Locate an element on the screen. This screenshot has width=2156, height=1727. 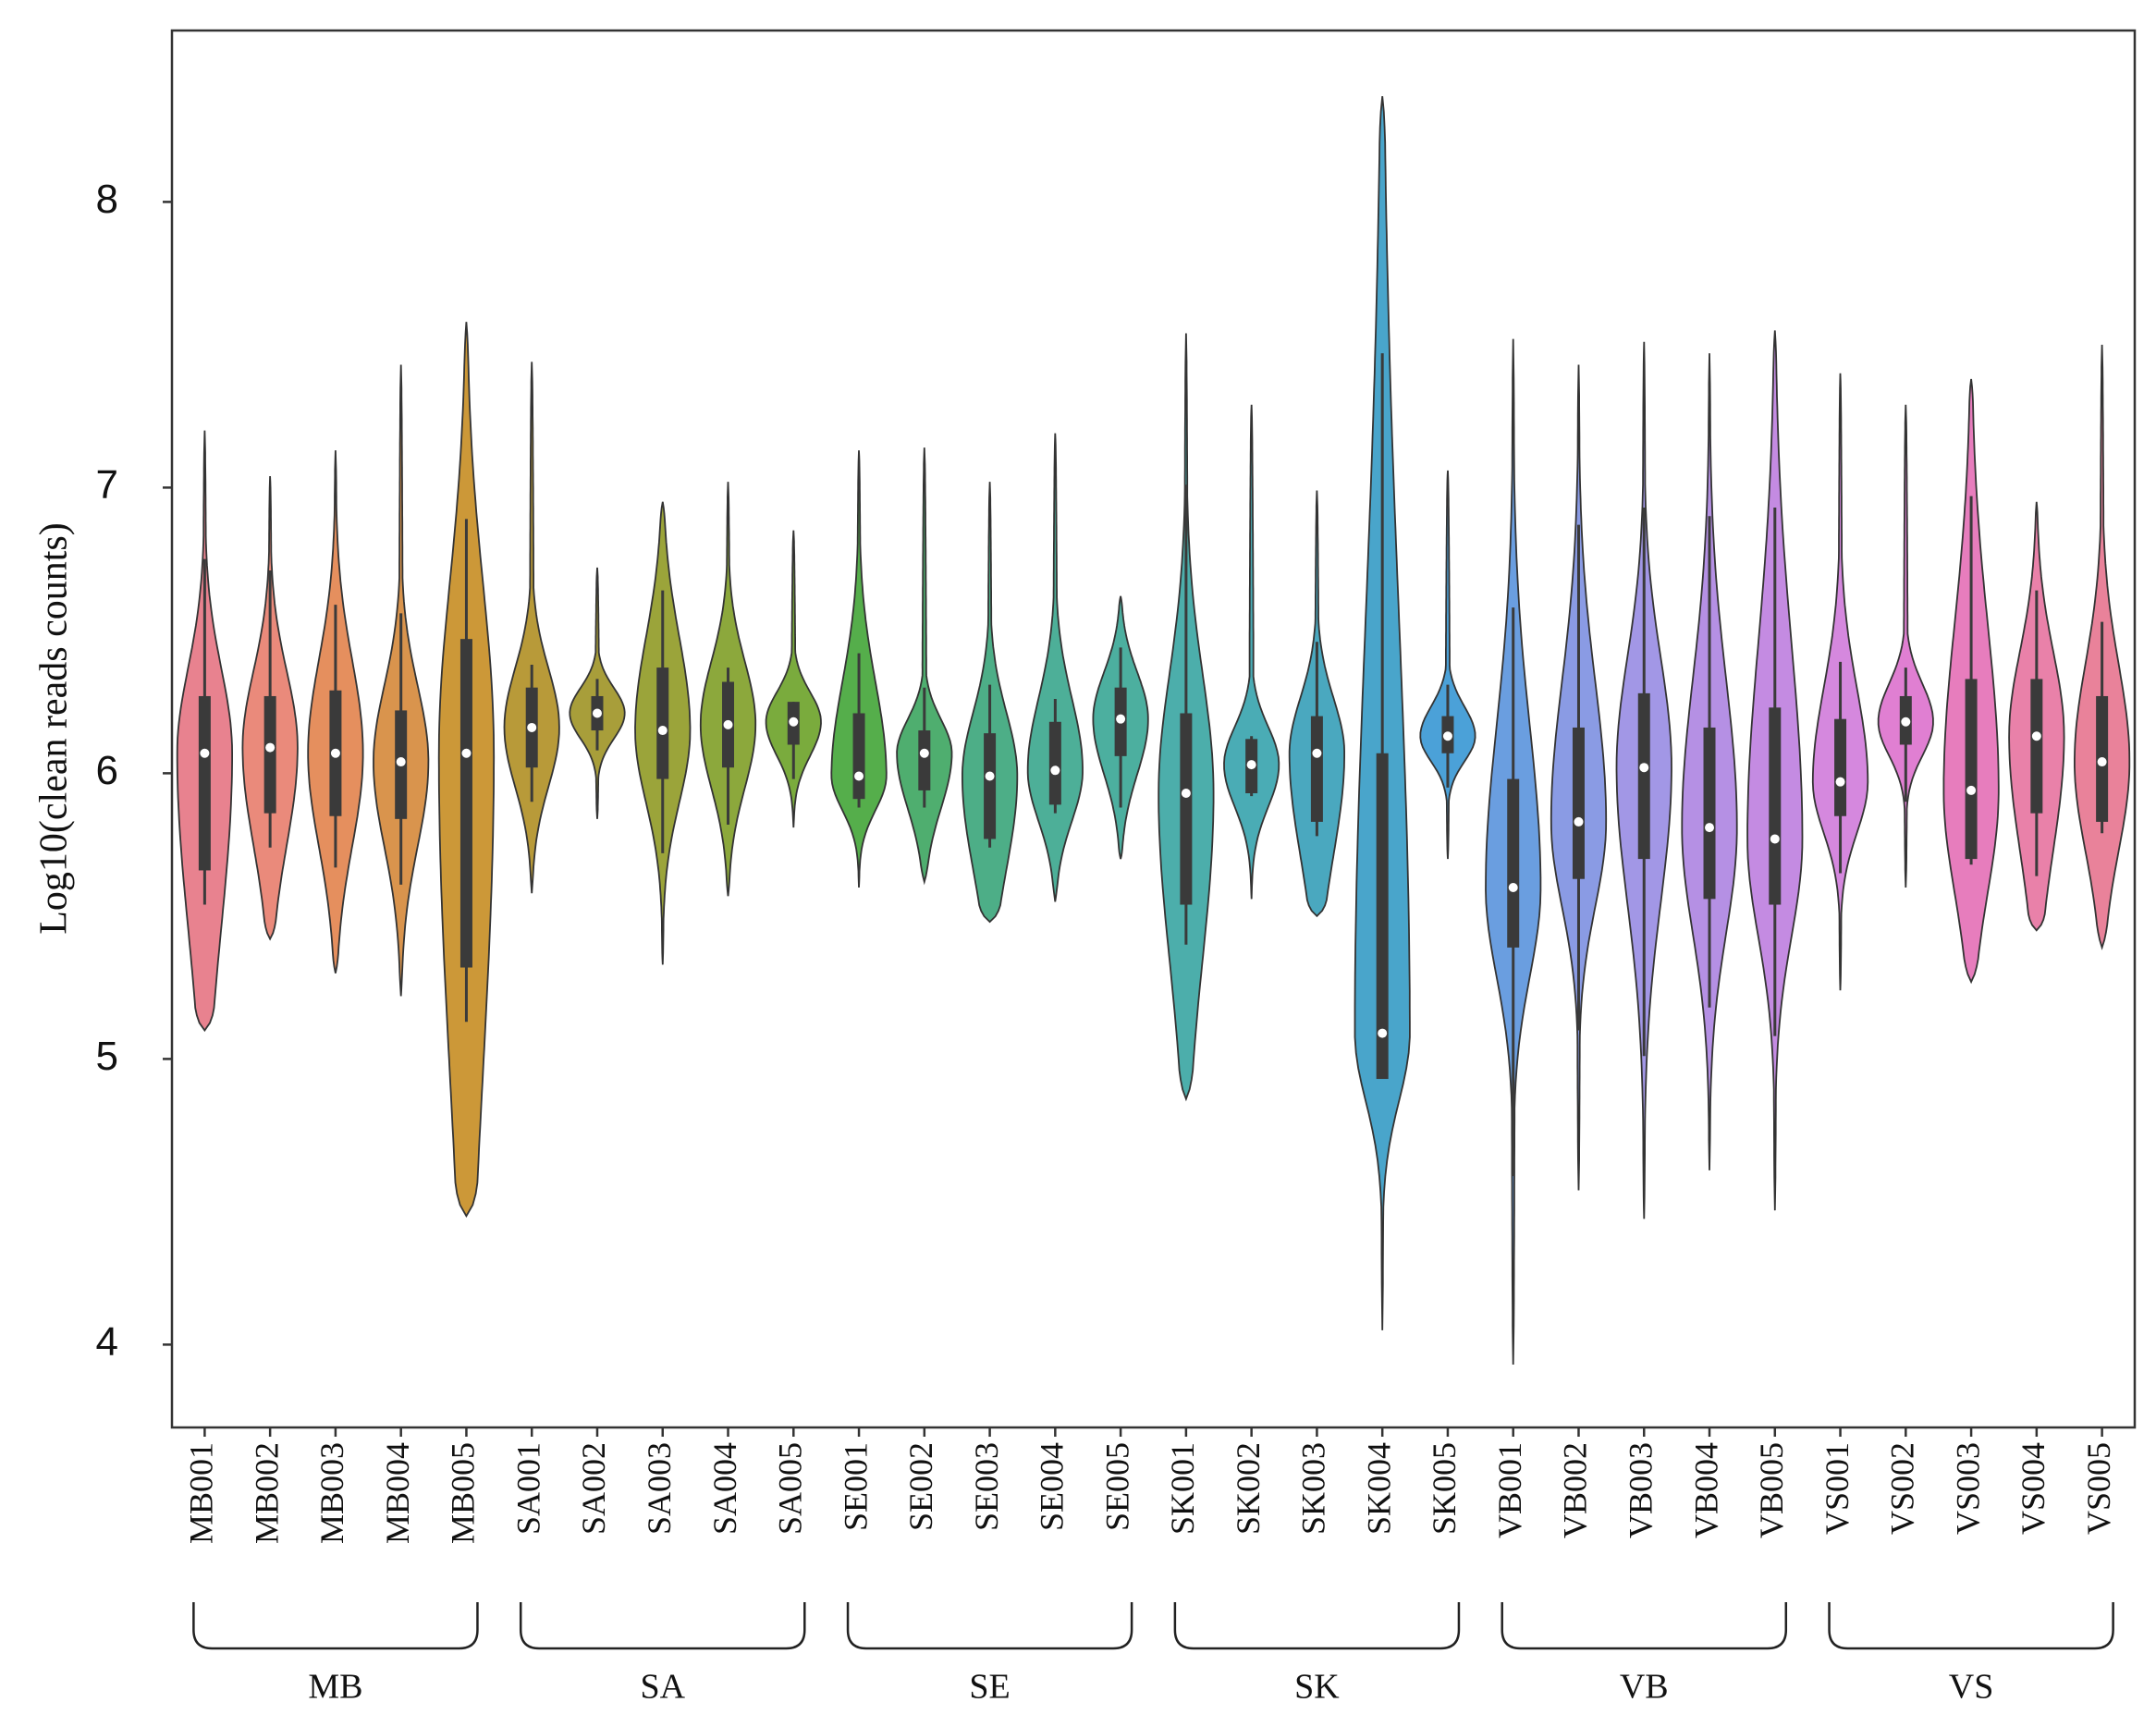
group-label: SE is located at coordinates (990, 1687).